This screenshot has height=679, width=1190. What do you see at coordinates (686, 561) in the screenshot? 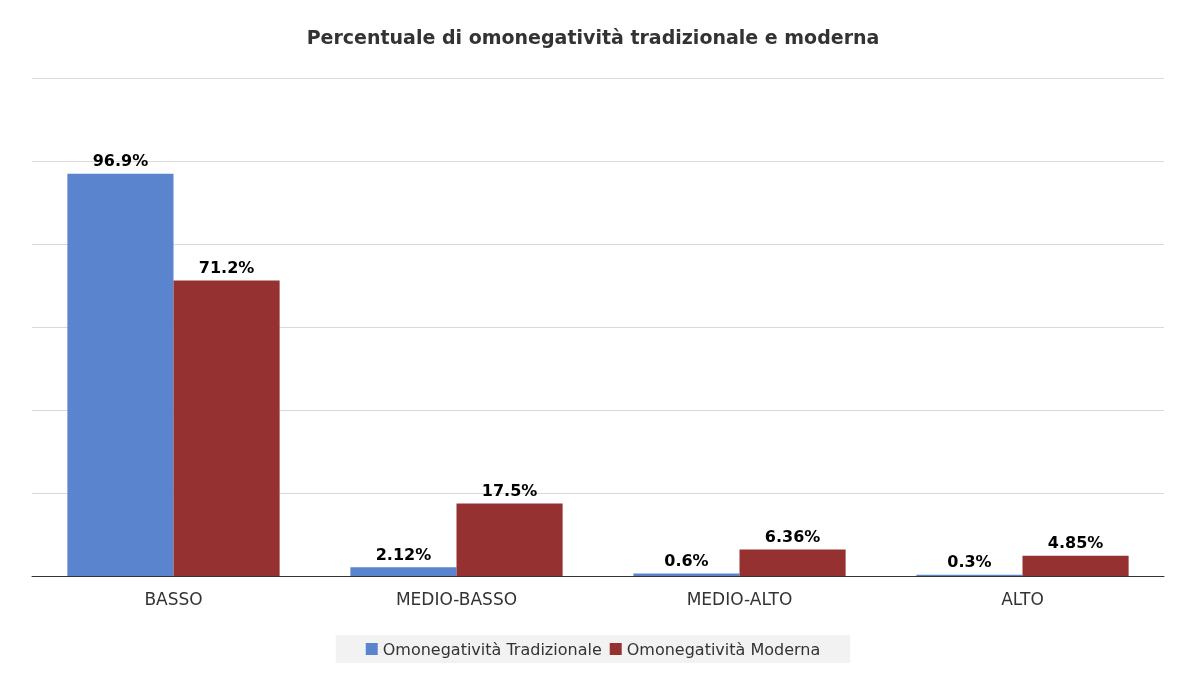
I see `data-label: 0.6%` at bounding box center [686, 561].